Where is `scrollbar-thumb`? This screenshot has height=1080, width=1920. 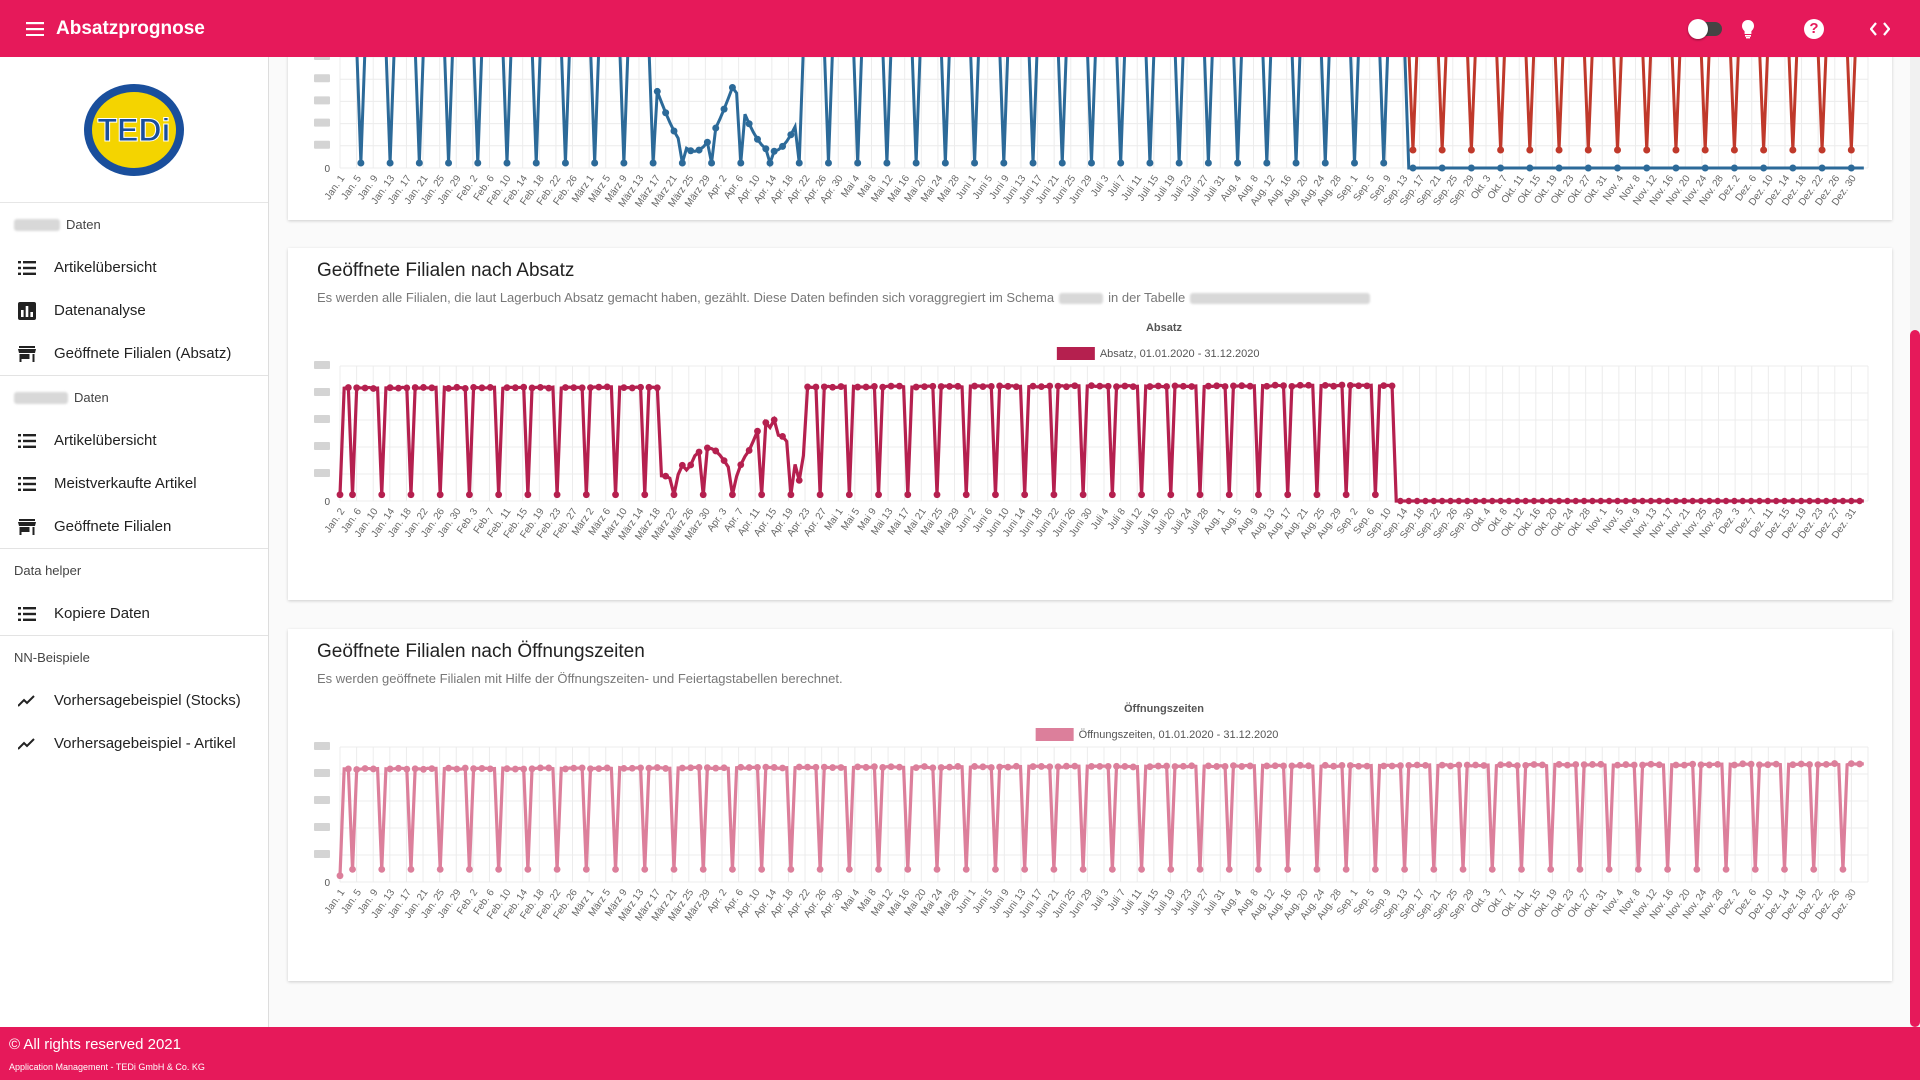 scrollbar-thumb is located at coordinates (1915, 678).